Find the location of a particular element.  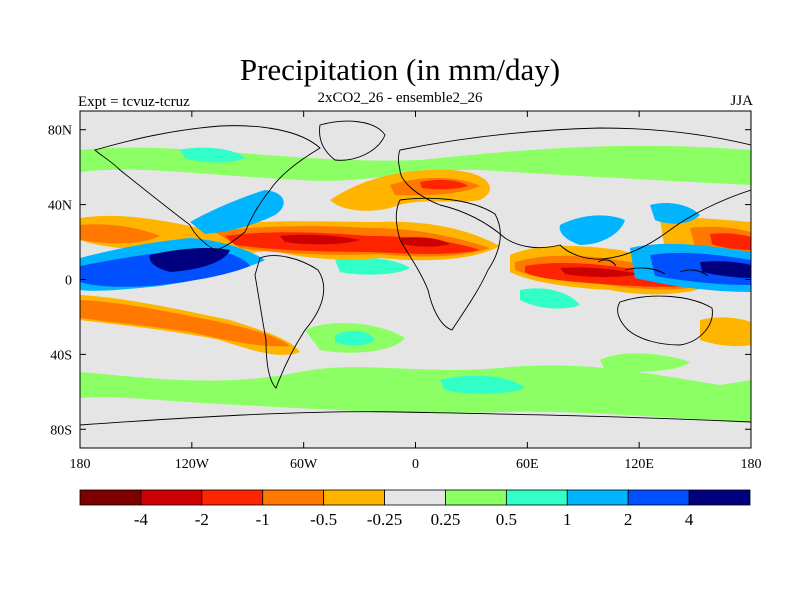

lat-tick-label: 40N is located at coordinates (60, 206).